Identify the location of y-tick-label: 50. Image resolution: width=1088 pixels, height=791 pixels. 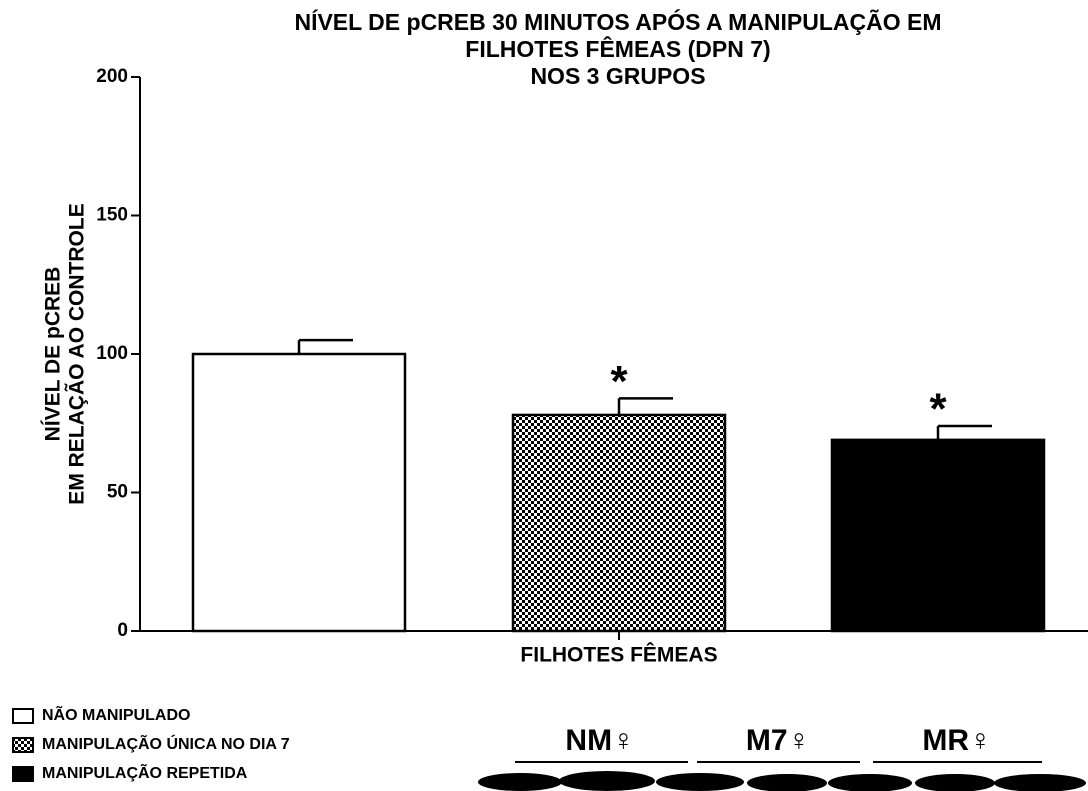
(117, 492).